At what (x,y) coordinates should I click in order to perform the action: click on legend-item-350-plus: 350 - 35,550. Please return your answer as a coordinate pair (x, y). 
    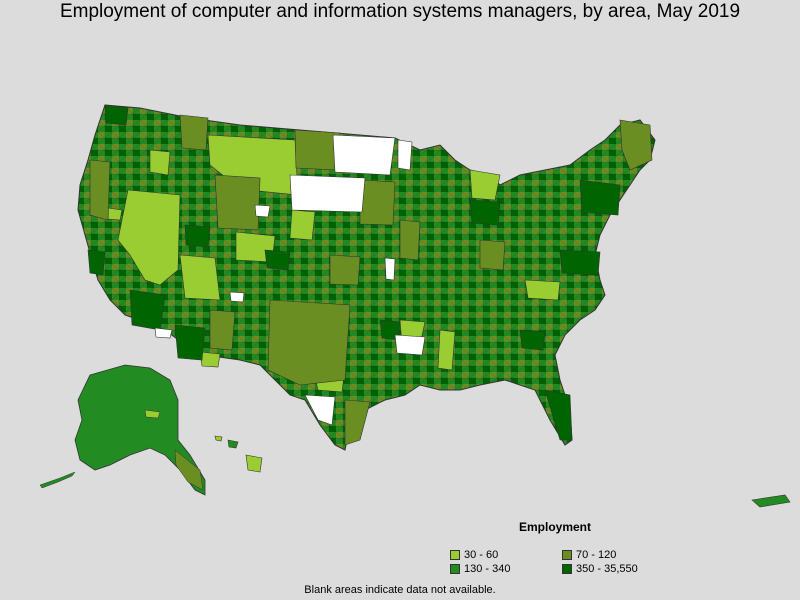
    Looking at the image, I should click on (616, 569).